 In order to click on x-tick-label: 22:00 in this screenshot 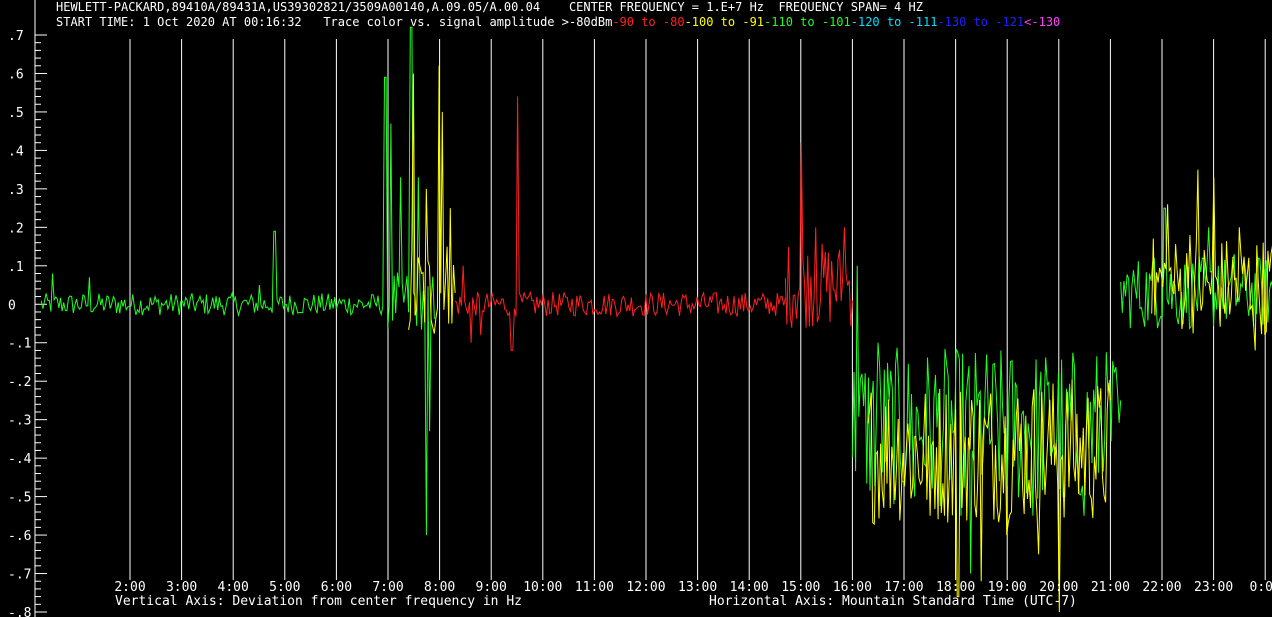, I will do `click(1161, 587)`.